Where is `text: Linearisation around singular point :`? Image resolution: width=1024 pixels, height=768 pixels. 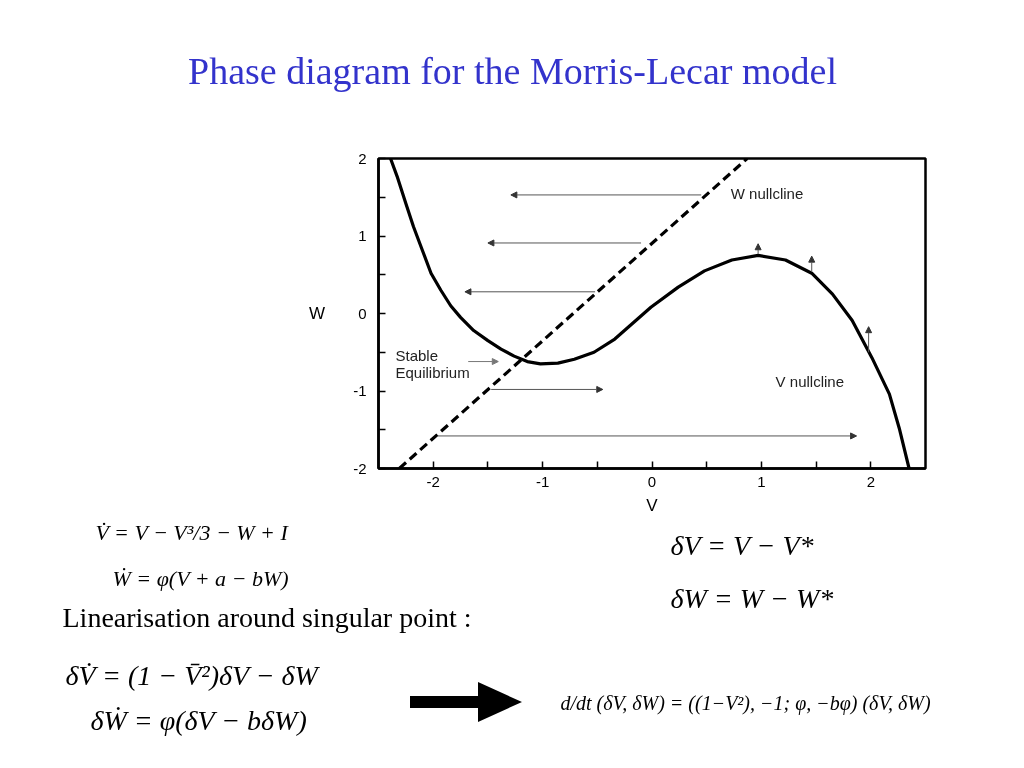 text: Linearisation around singular point : is located at coordinates (267, 617).